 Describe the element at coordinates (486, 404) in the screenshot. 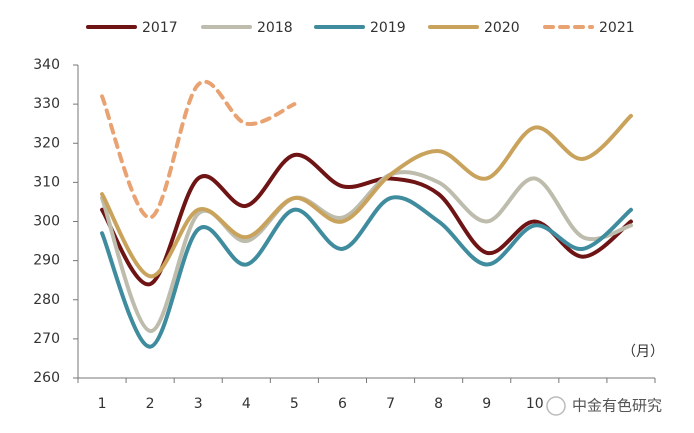

I see `x-tick-label: 9` at that location.